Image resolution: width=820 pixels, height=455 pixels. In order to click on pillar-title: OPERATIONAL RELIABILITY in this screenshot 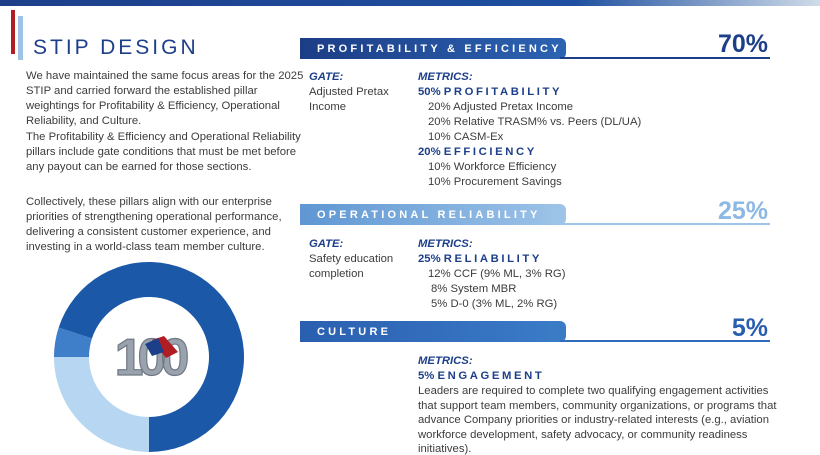, I will do `click(429, 215)`.